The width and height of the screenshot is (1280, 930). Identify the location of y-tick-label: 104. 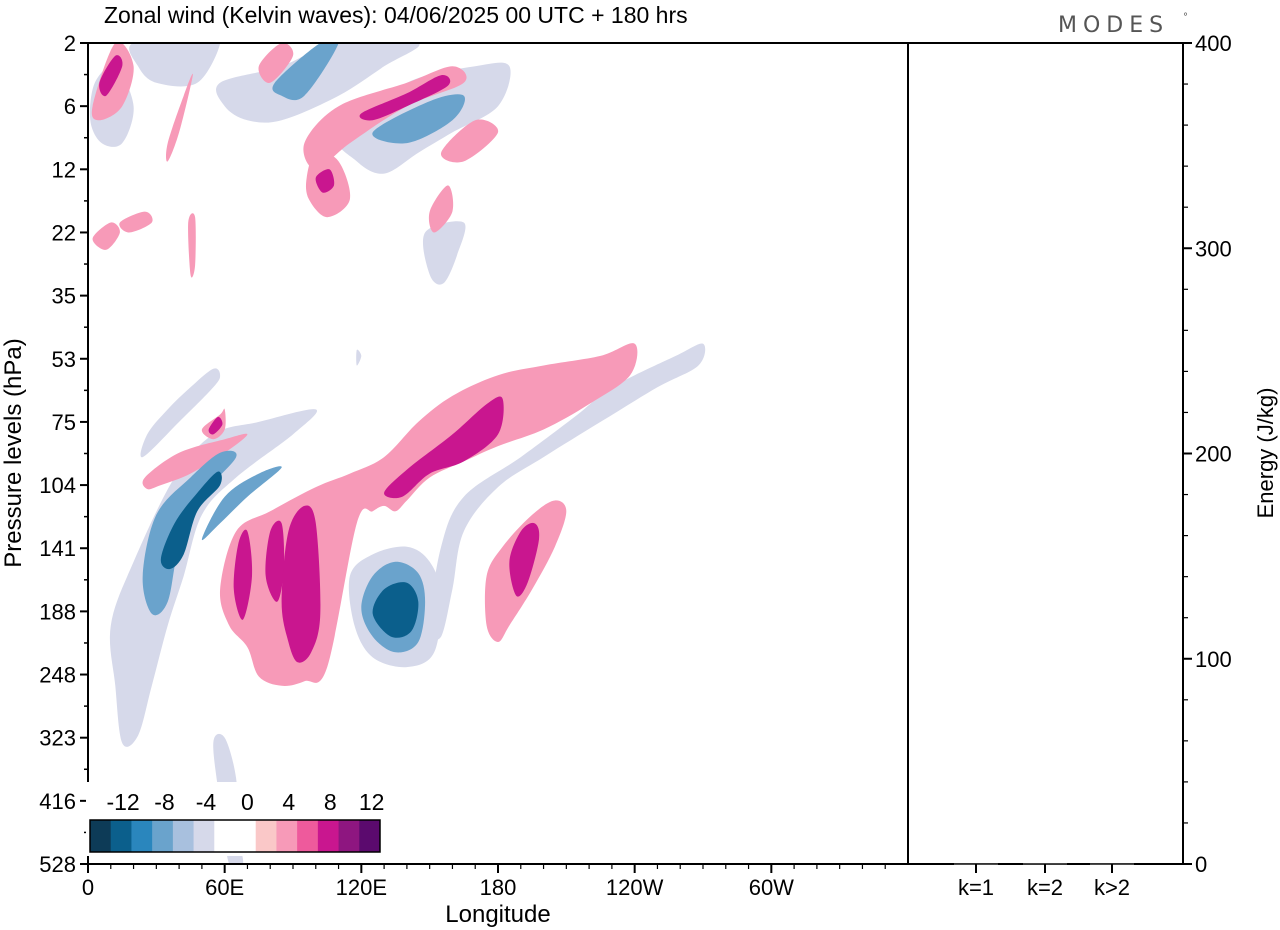
(57, 485).